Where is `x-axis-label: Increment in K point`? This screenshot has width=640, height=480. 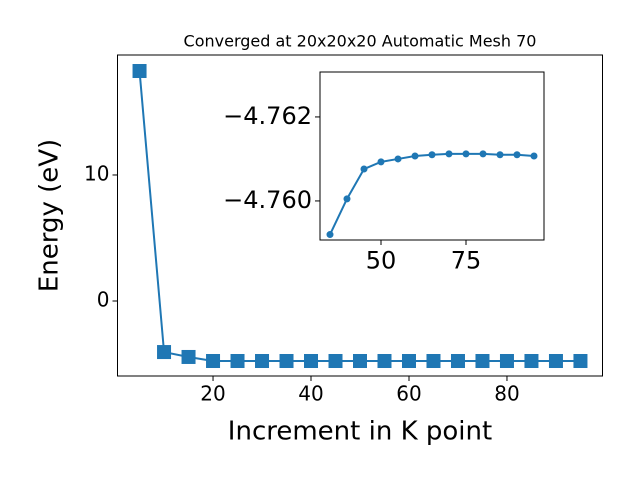 x-axis-label: Increment in K point is located at coordinates (360, 432).